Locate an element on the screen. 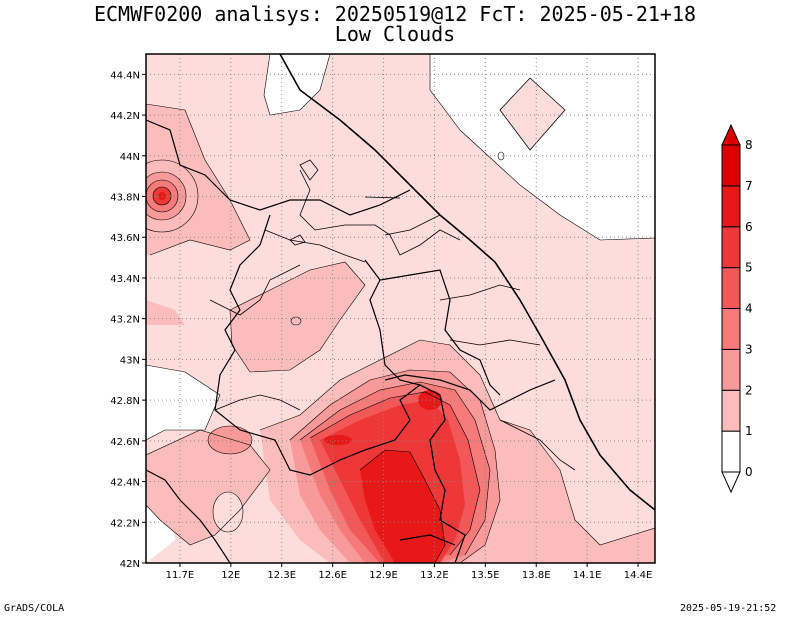  lat-tick-label: 42.2N is located at coordinates (125, 523).